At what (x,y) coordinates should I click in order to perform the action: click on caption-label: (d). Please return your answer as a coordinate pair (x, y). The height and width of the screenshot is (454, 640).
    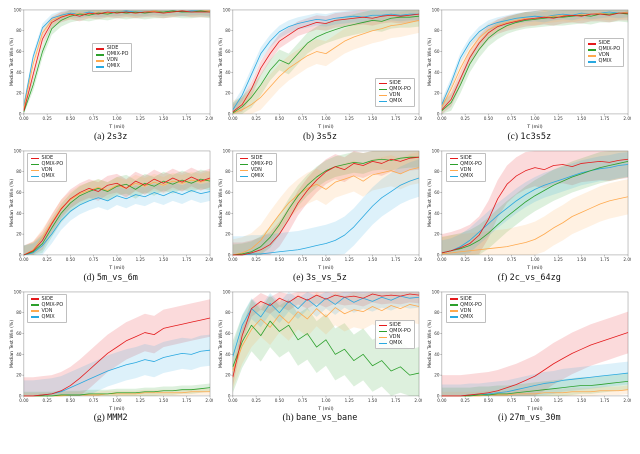
    Looking at the image, I should click on (89, 277).